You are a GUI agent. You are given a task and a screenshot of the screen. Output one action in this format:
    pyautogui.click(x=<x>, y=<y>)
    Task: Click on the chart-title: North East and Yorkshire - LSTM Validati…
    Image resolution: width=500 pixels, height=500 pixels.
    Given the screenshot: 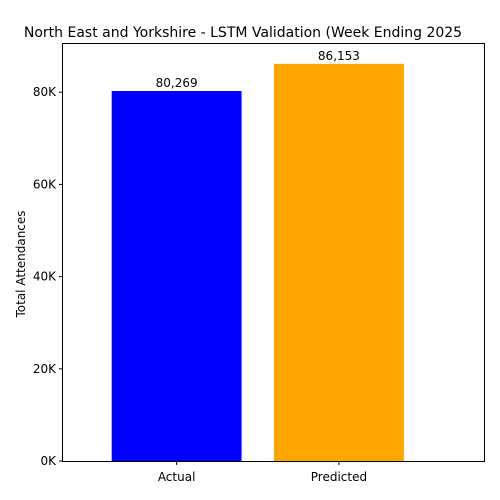 What is the action you would take?
    pyautogui.click(x=243, y=33)
    